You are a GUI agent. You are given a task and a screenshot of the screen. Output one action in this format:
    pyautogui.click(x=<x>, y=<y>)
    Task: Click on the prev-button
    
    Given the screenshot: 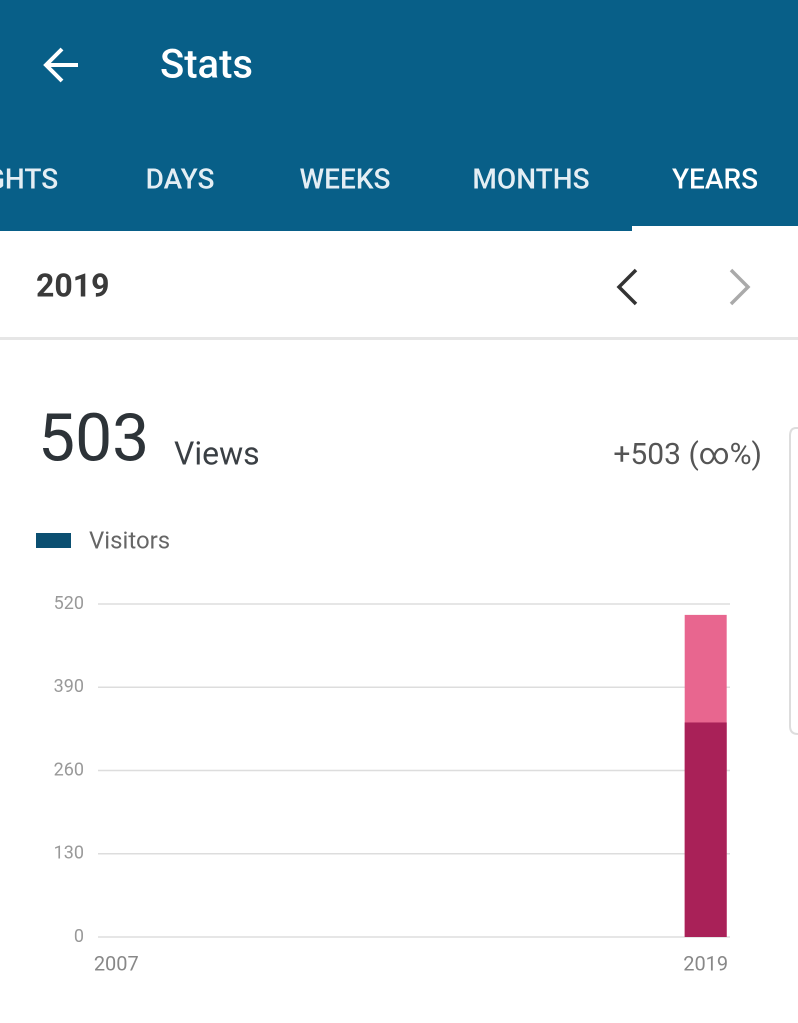 What is the action you would take?
    pyautogui.click(x=627, y=287)
    